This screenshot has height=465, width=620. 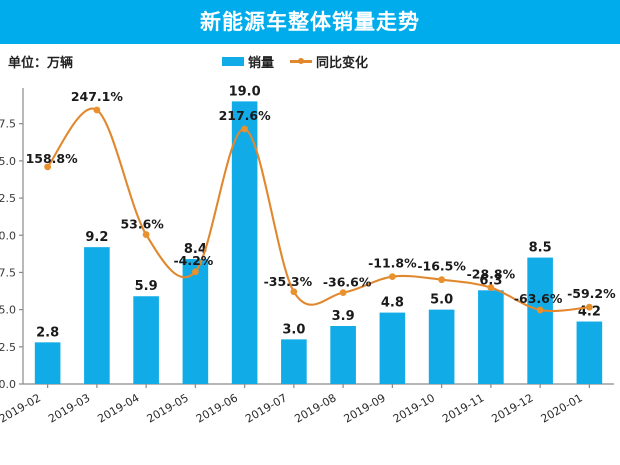 What do you see at coordinates (245, 115) in the screenshot?
I see `percent-label-2019-06: 217.6%` at bounding box center [245, 115].